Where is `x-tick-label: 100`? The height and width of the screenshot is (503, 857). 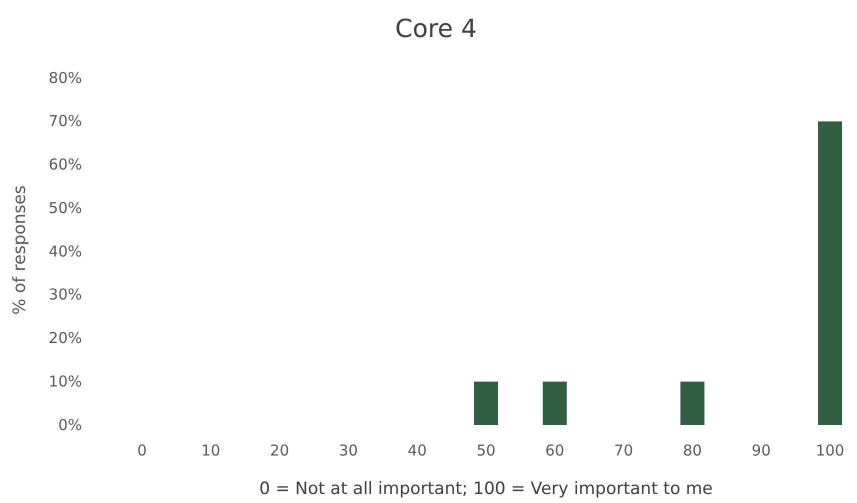
x-tick-label: 100 is located at coordinates (830, 451).